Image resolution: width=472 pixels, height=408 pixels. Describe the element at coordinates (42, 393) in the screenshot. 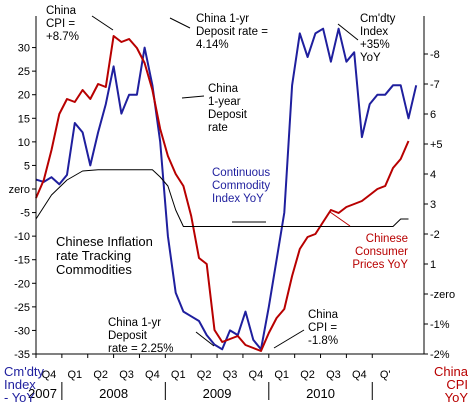

I see `x-year-label: 2007` at that location.